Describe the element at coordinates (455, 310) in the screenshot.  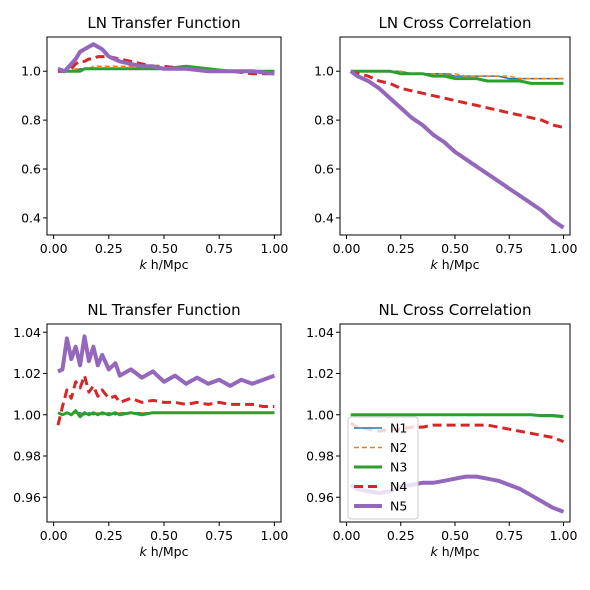
I see `panel-title: NL Cross Correlation` at that location.